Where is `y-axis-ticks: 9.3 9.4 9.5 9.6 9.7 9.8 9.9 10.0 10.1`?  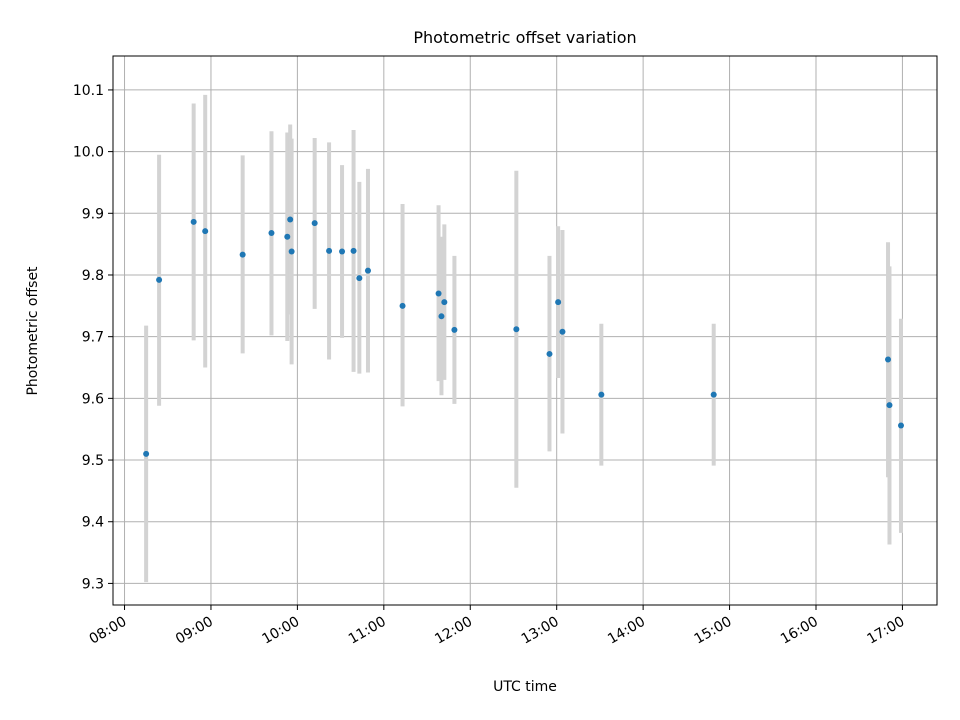
y-axis-ticks: 9.3 9.4 9.5 9.6 9.7 9.8 9.9 10.0 10.1 is located at coordinates (93, 337).